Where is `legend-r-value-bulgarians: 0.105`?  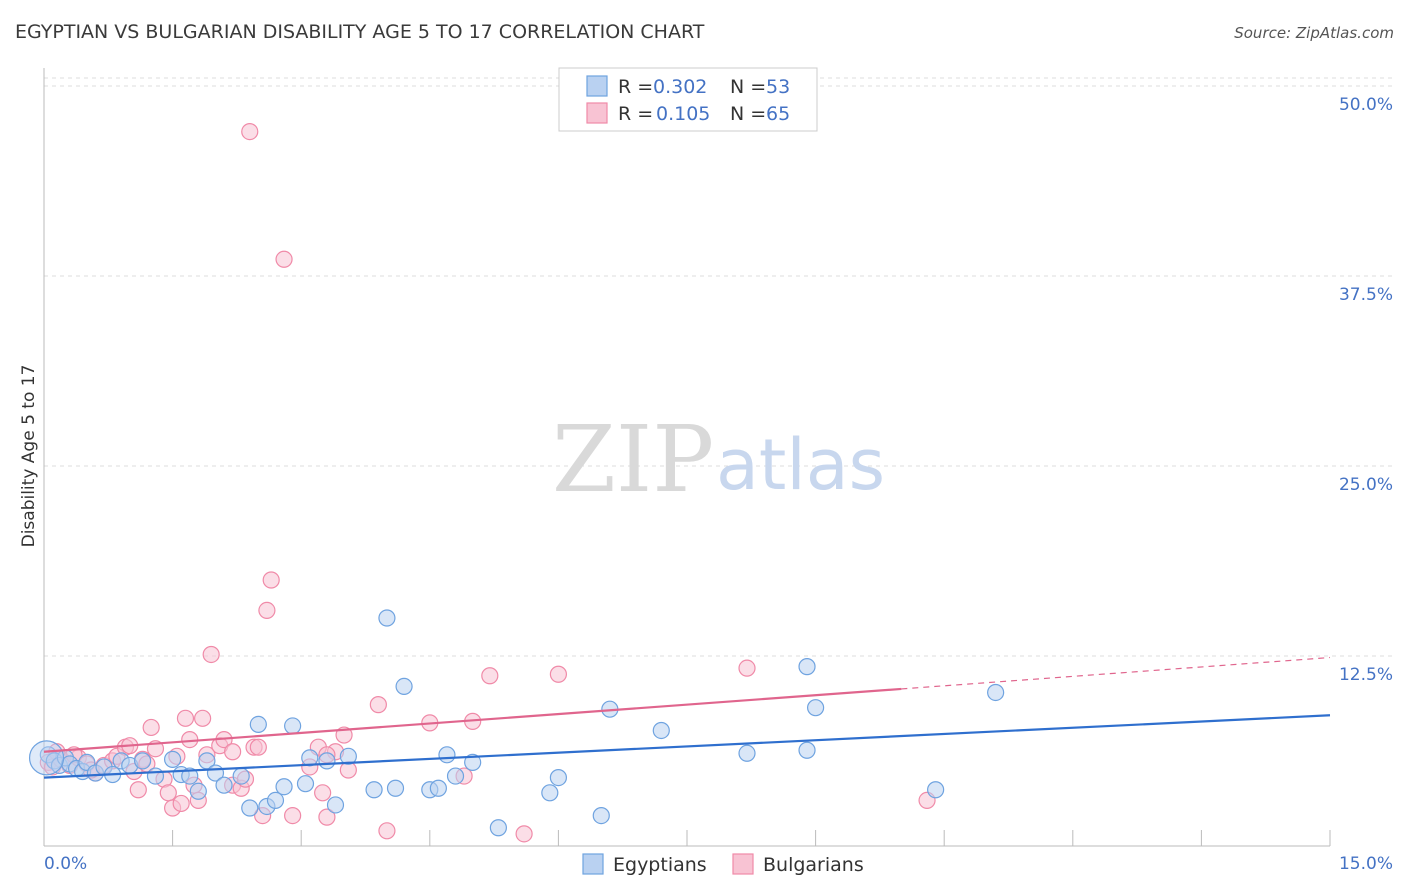 legend-r-value-bulgarians: 0.105 is located at coordinates (683, 114).